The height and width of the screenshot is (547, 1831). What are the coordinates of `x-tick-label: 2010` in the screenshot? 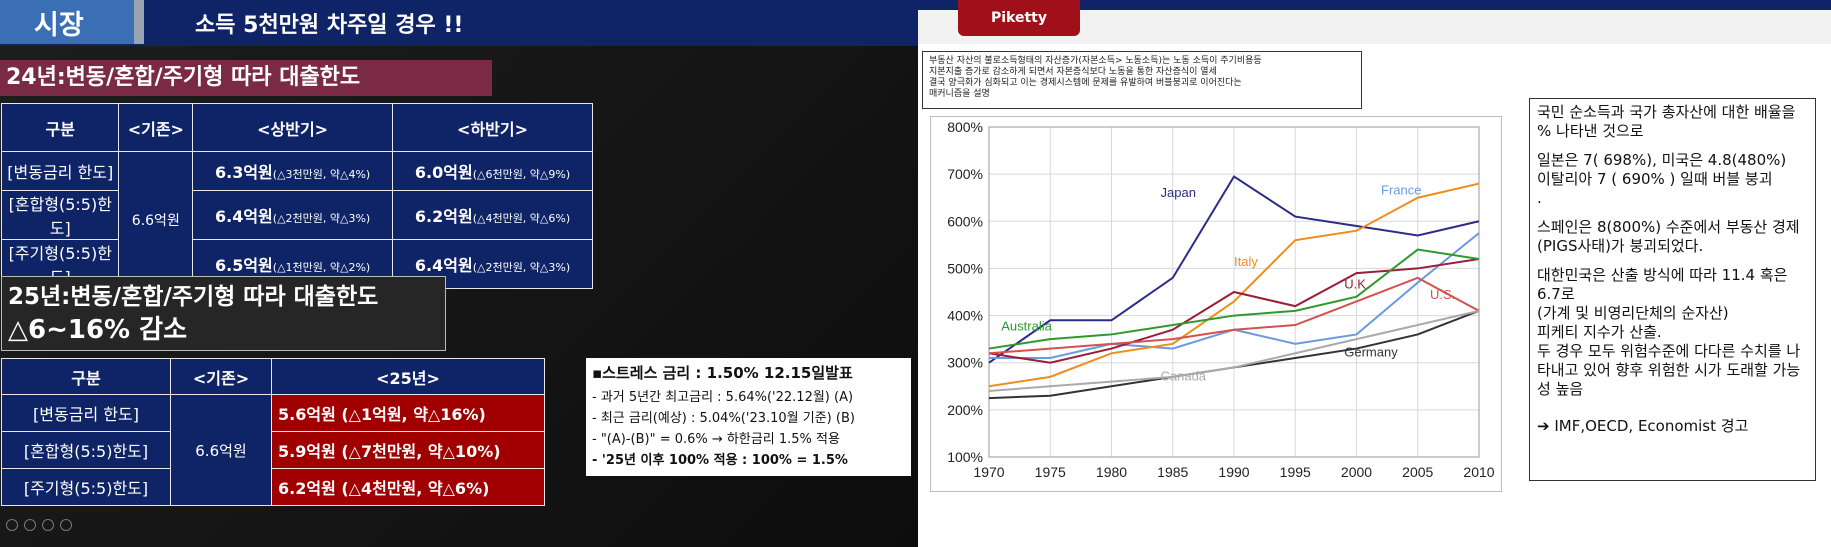 It's located at (1478, 472).